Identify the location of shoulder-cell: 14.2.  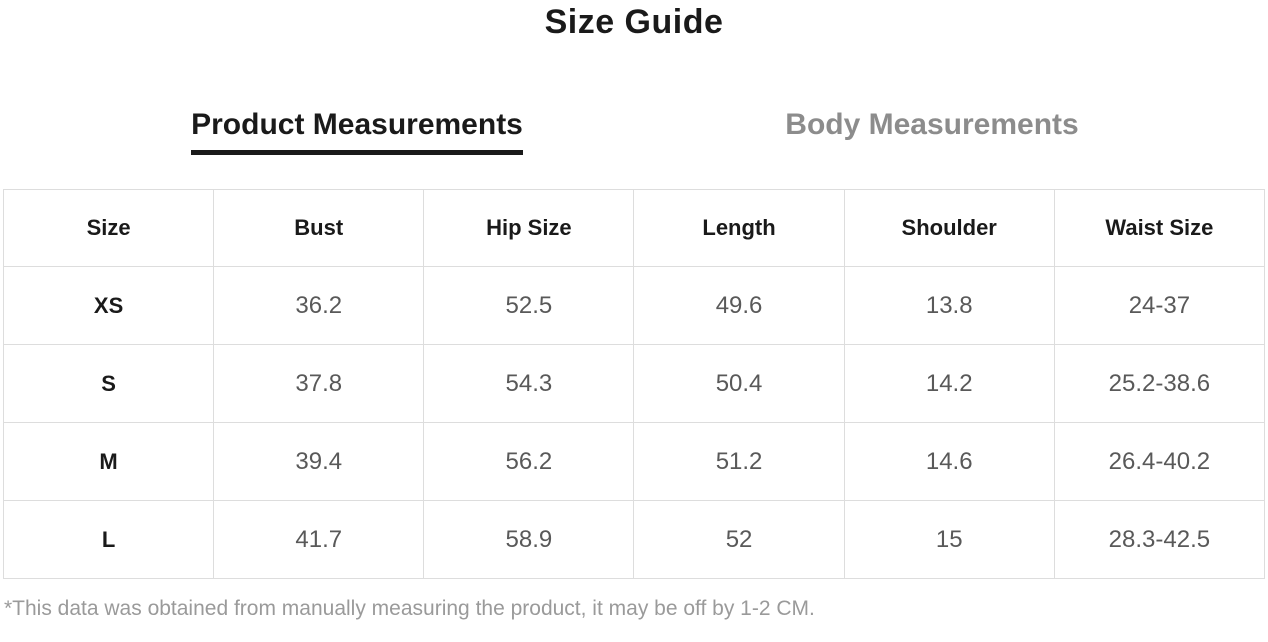
(949, 383).